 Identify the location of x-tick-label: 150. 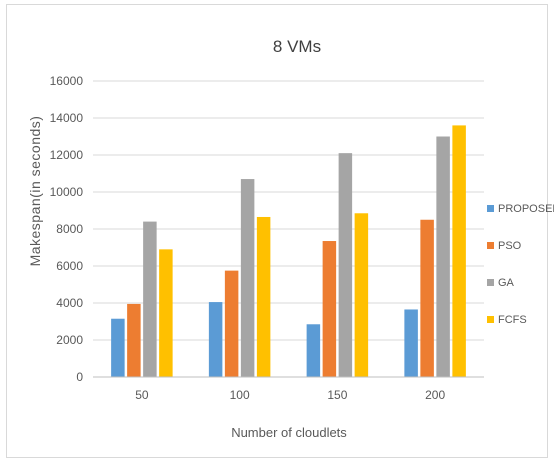
(337, 395).